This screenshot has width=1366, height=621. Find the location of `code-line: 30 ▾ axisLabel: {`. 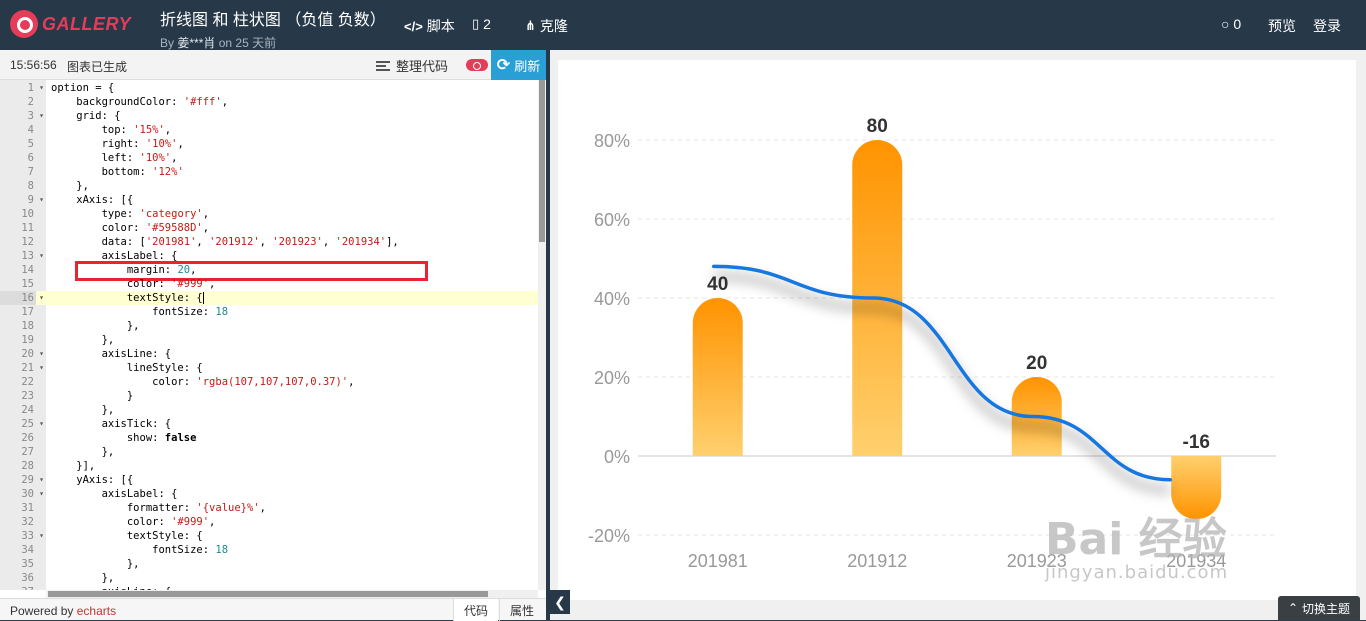

code-line: 30 ▾ axisLabel: { is located at coordinates (269, 494).